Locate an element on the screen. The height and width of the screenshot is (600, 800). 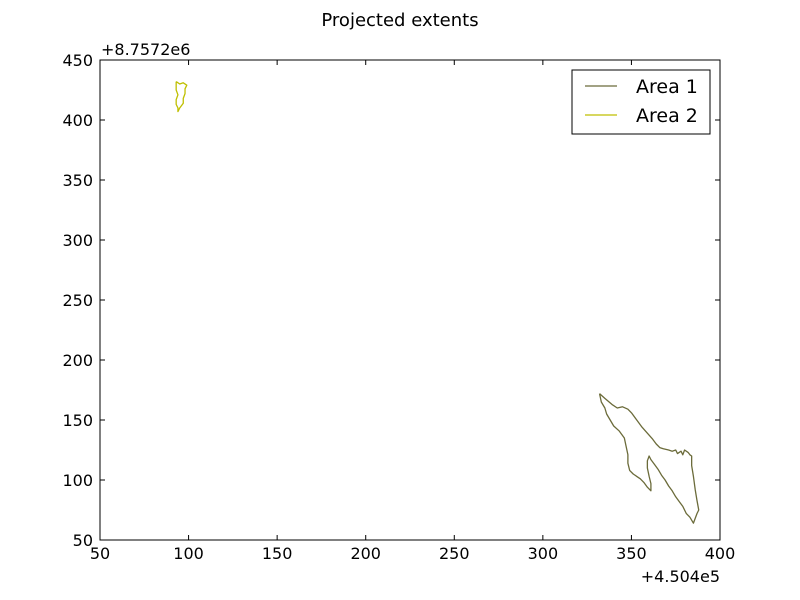
x-offset-label: +4.504e5 is located at coordinates (680, 576).